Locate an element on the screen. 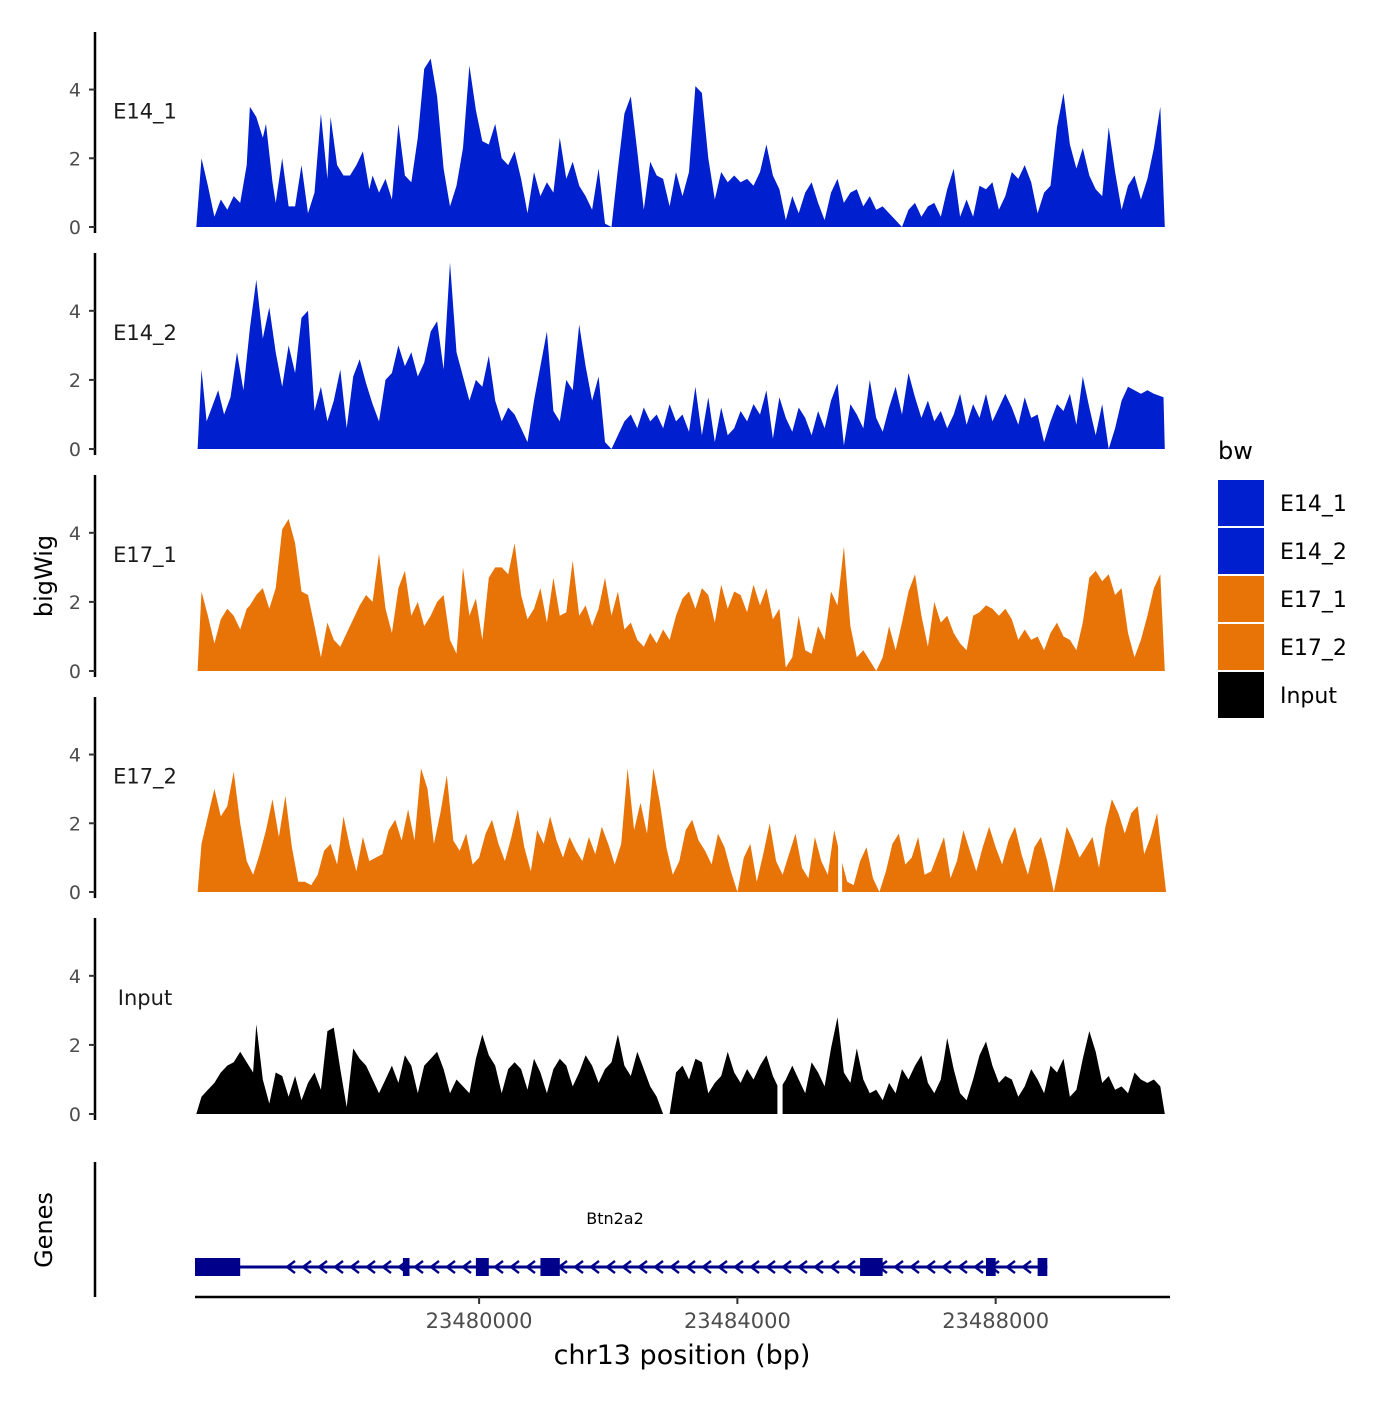  legend-items: E14_1 E14_2 E17_1 E17_2 Input is located at coordinates (1282, 599).